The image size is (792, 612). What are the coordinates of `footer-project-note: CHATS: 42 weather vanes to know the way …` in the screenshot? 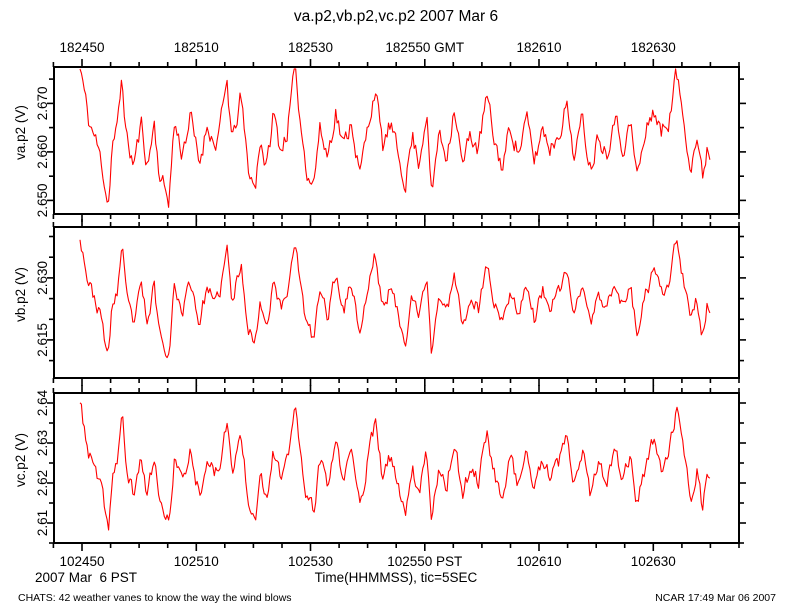 It's located at (155, 598).